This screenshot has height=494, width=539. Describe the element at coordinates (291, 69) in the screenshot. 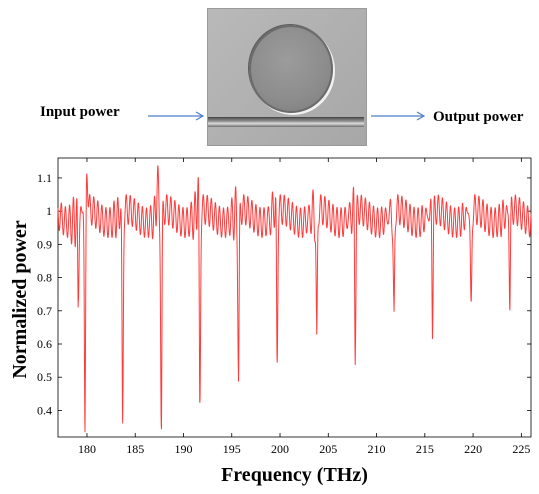

I see `microring` at that location.